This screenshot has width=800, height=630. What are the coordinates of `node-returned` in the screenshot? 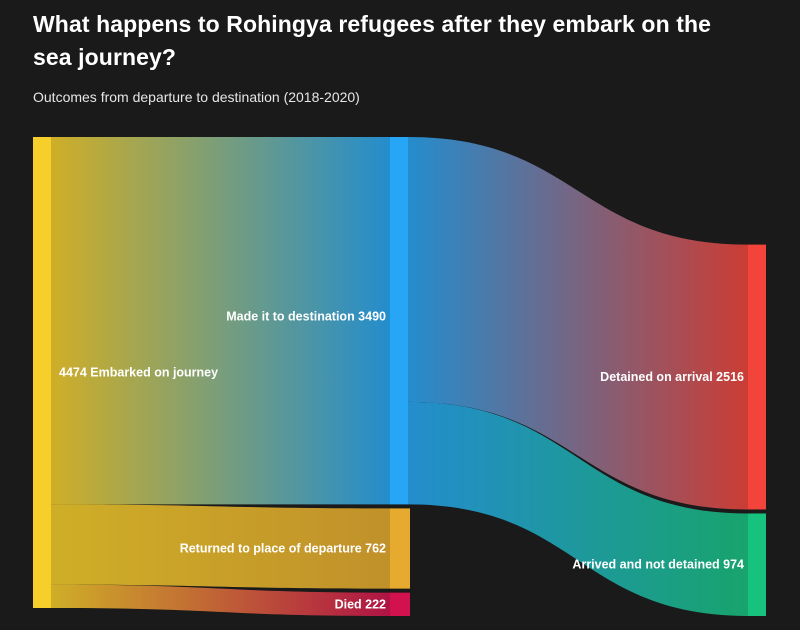 It's located at (400, 548).